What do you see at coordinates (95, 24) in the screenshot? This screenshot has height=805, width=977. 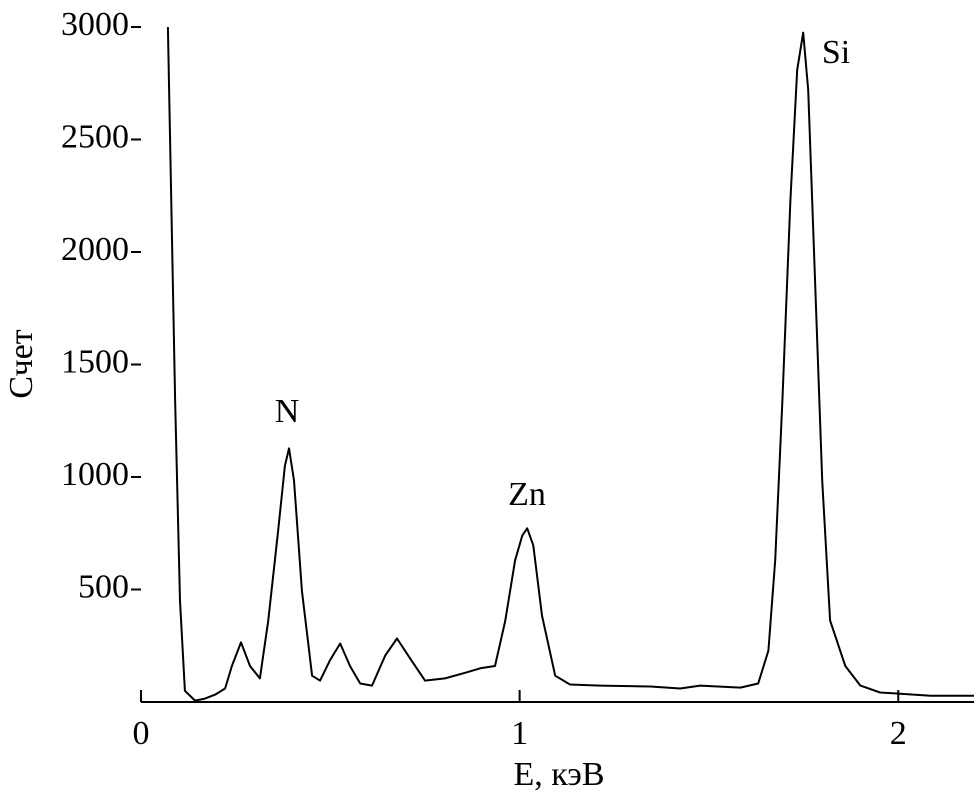 I see `y-tick-label: 3000` at bounding box center [95, 24].